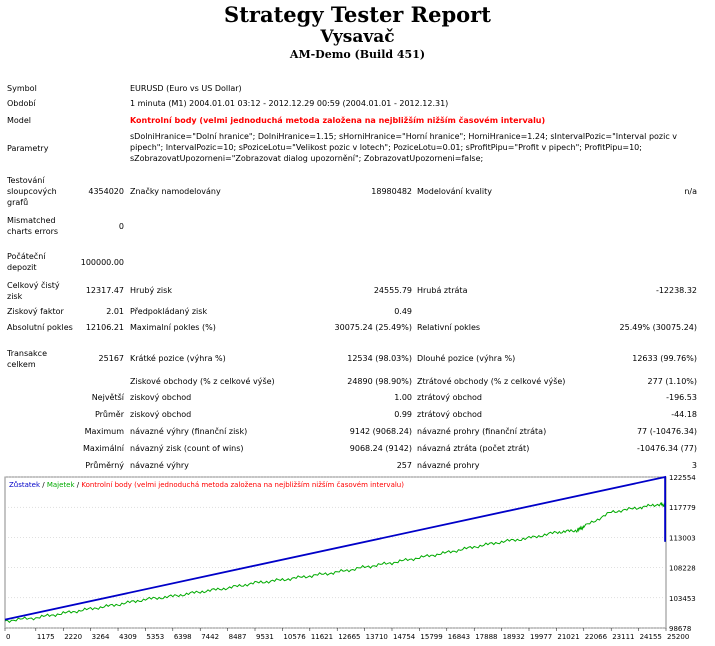  I want to click on legend-equity: Majetek, so click(61, 485).